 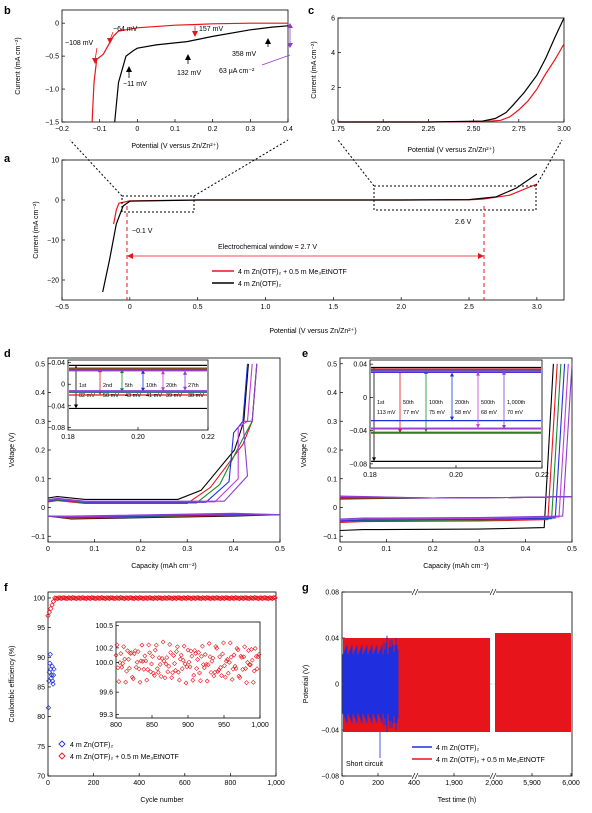 I want to click on legend-a-red: 4 m Zn(OTF)₂ + 0.5 m Me₃EtNOTF, so click(x=292, y=272).